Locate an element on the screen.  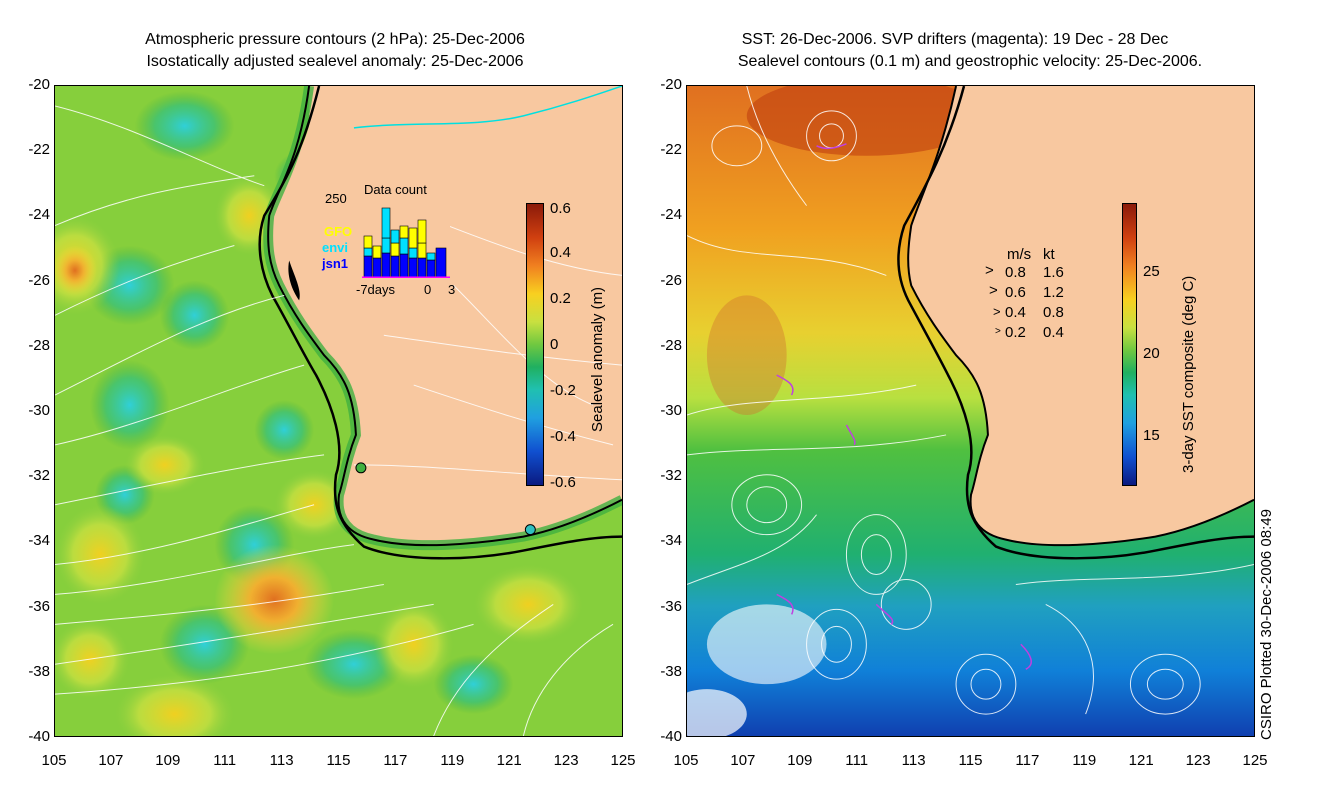
inset-title: Data count is located at coordinates (395, 189).